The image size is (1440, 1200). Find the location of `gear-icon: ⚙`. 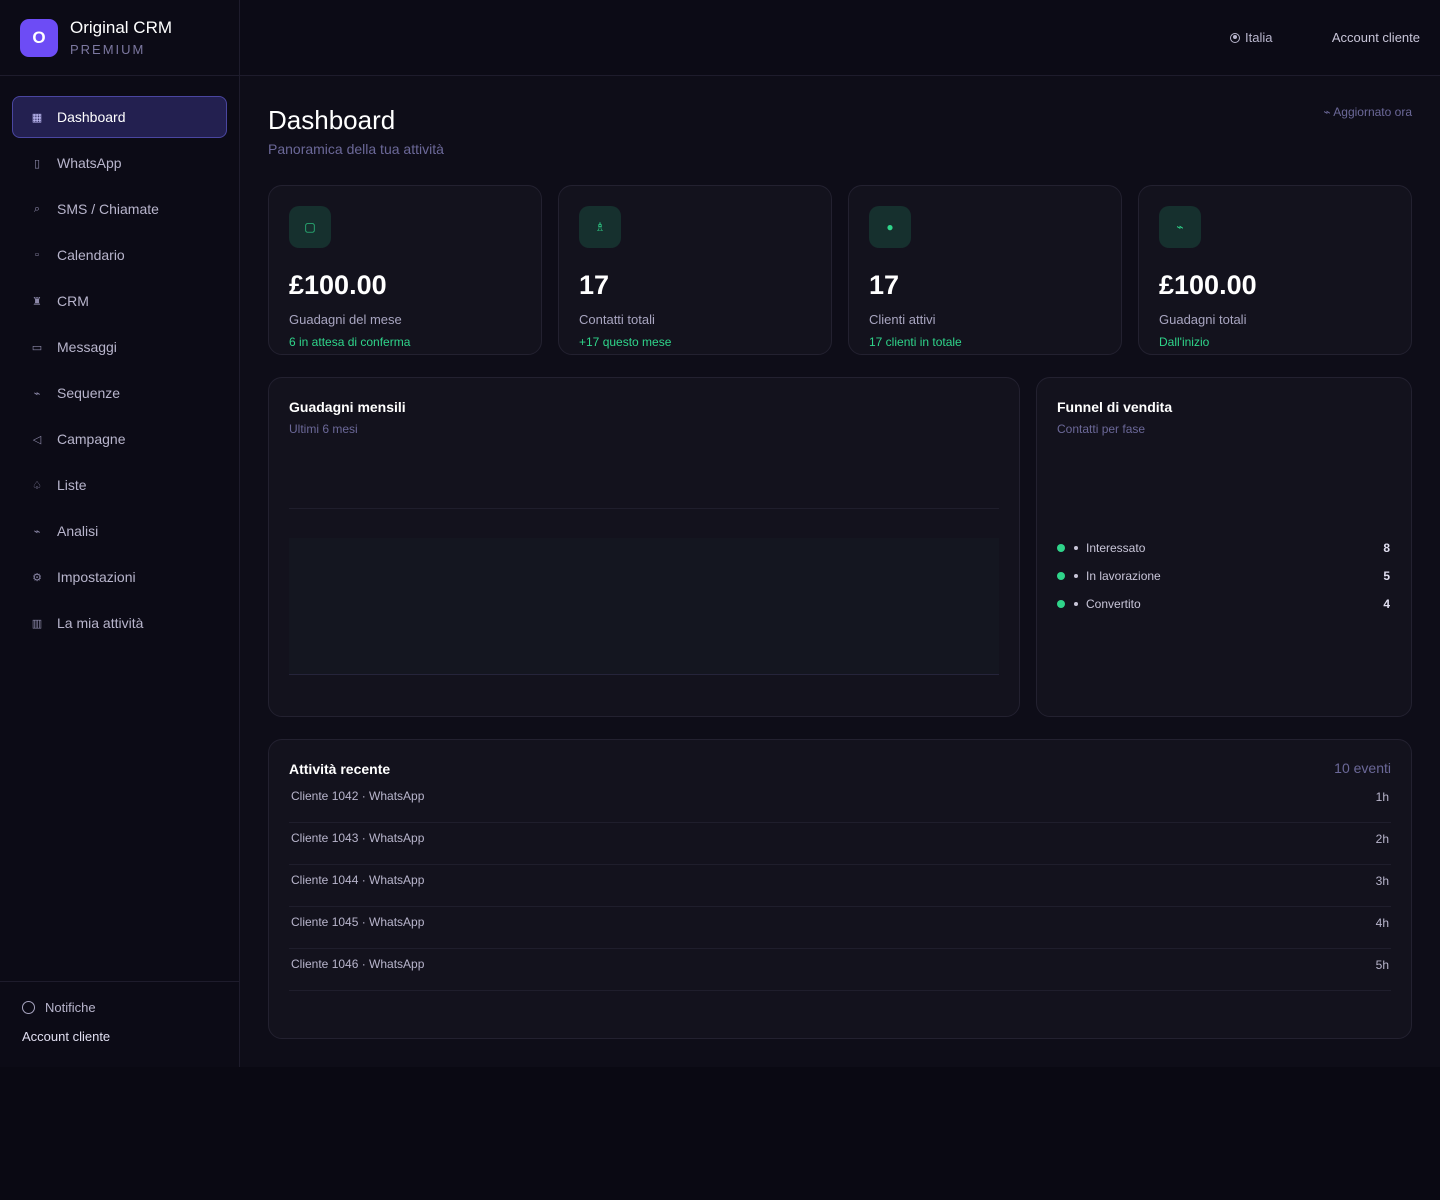

gear-icon: ⚙ is located at coordinates (37, 577).